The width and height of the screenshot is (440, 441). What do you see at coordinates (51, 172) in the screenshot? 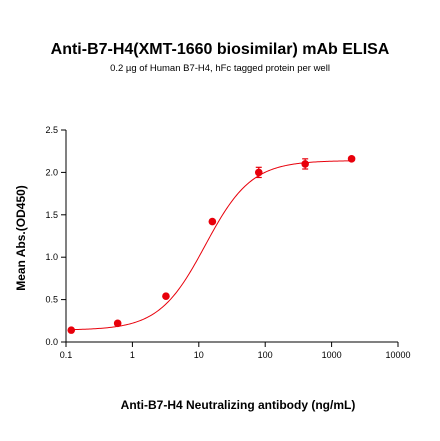
I see `y-tick-label: 2.0` at bounding box center [51, 172].